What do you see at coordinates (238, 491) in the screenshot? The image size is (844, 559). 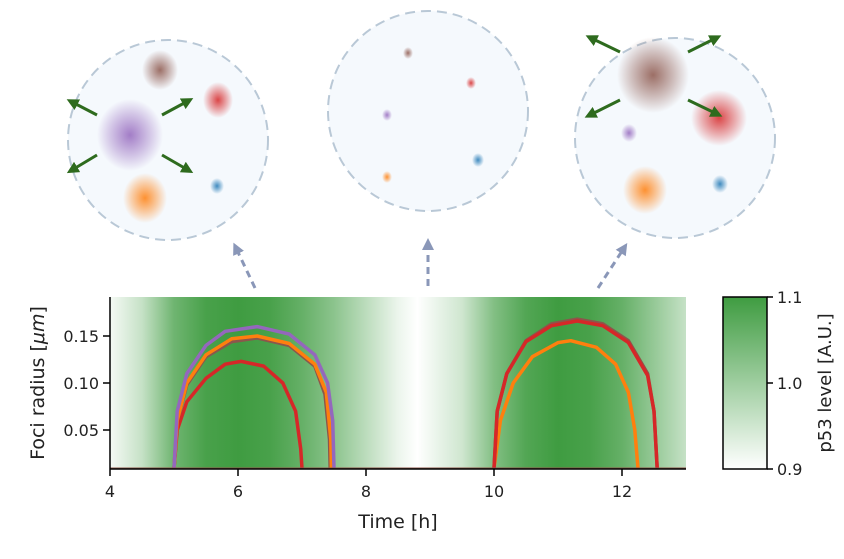 I see `x-tick-label: 6` at bounding box center [238, 491].